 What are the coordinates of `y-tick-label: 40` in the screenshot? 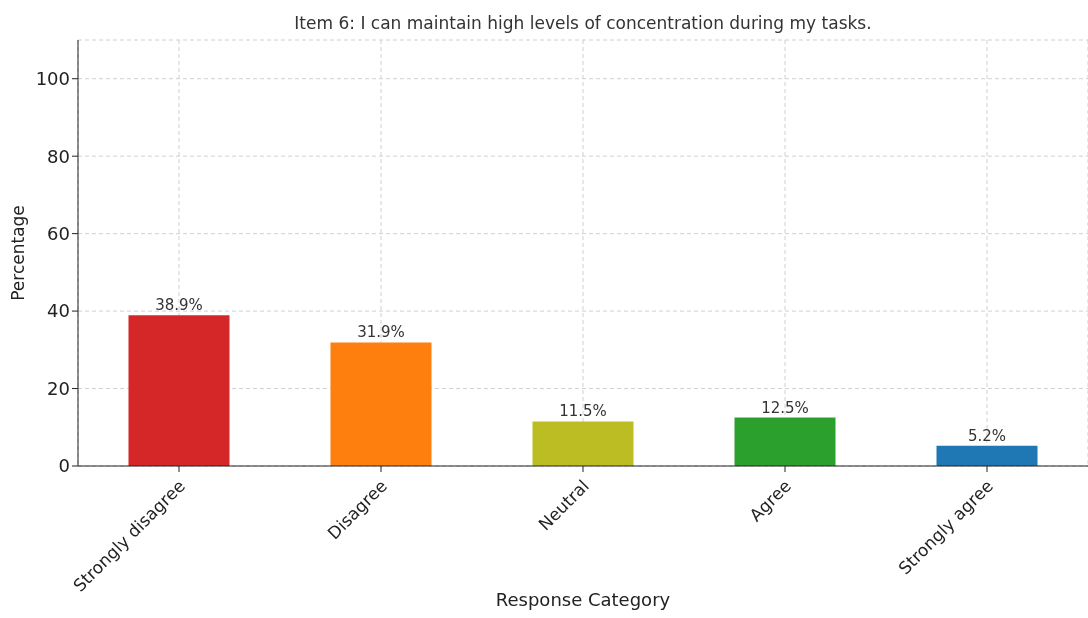 It's located at (58, 311).